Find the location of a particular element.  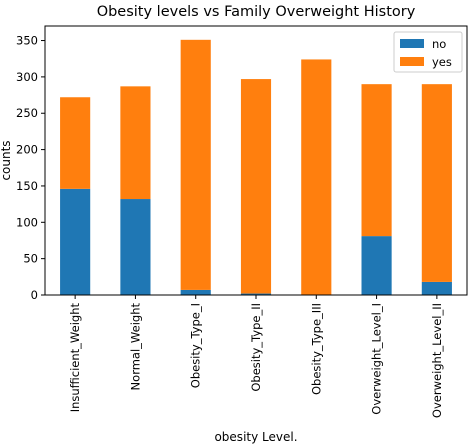

y-tick-label: 50 is located at coordinates (30, 259).